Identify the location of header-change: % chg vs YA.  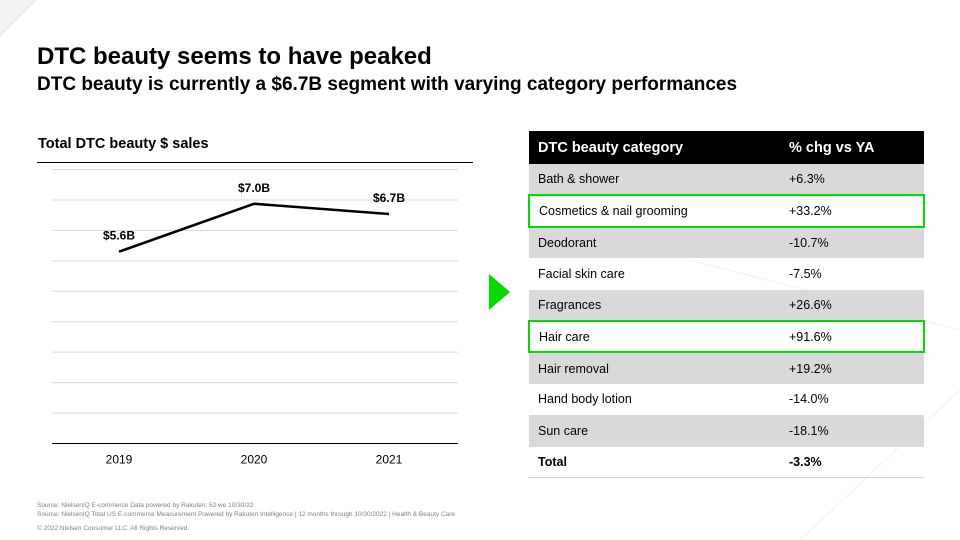
(852, 147).